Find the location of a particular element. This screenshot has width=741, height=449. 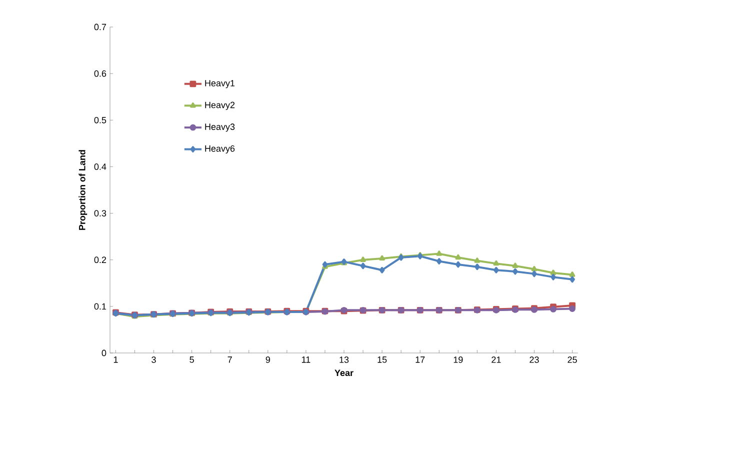

x-tick-label: 7 is located at coordinates (230, 359).